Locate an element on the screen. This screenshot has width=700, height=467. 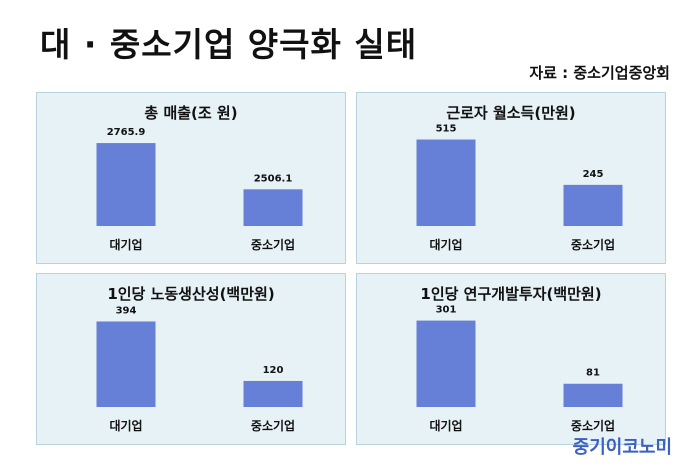
chart-title: 1인당 노동생산성(백만원) is located at coordinates (191, 294).